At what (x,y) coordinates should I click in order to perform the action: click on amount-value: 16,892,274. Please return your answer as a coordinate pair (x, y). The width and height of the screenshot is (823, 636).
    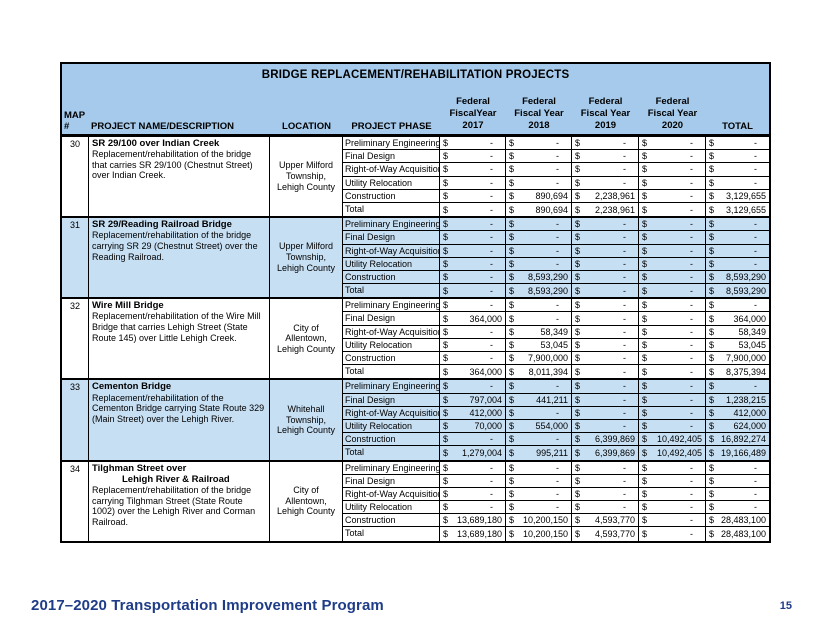
    Looking at the image, I should click on (743, 439).